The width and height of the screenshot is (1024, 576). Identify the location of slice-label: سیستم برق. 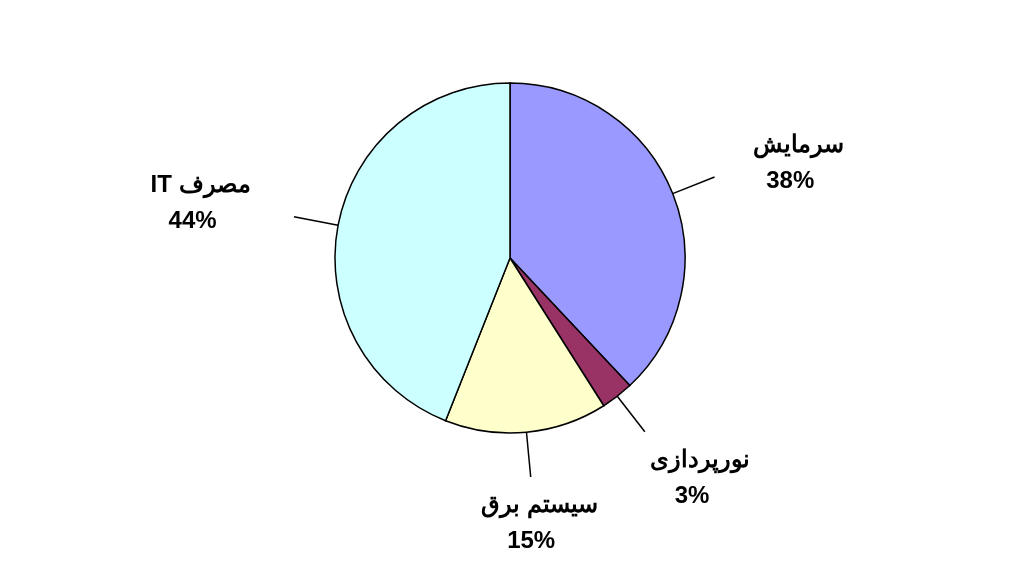
(539, 505).